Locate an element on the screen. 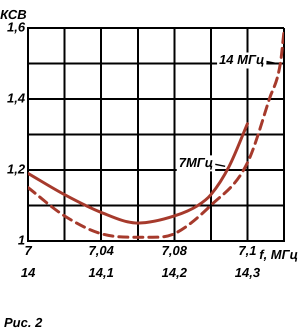 The width and height of the screenshot is (300, 334). x2-tick-label: 14 is located at coordinates (28, 272).